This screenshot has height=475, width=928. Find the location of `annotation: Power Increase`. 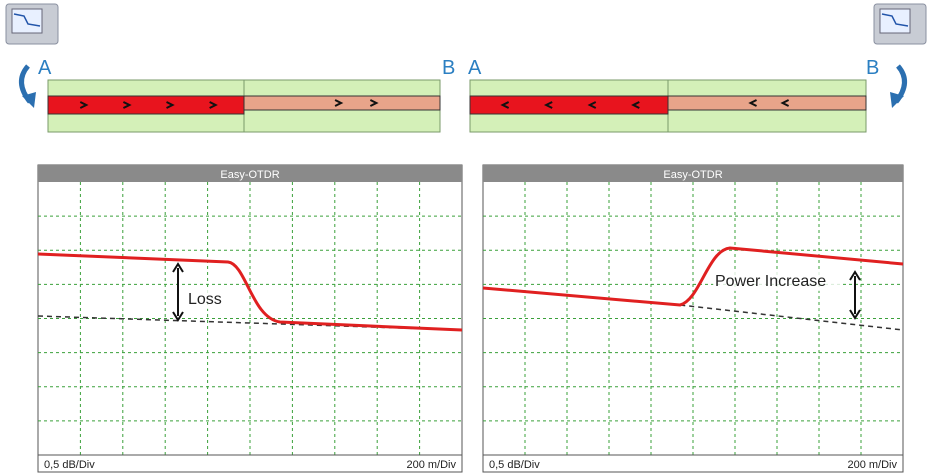

annotation: Power Increase is located at coordinates (770, 281).